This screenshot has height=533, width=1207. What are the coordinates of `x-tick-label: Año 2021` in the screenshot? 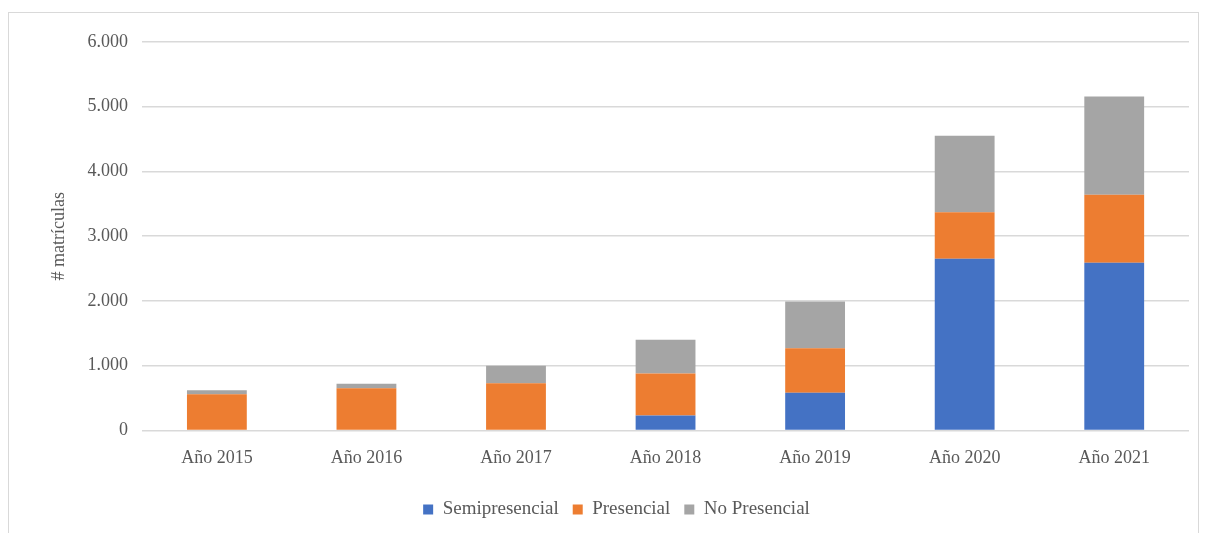 It's located at (1114, 456).